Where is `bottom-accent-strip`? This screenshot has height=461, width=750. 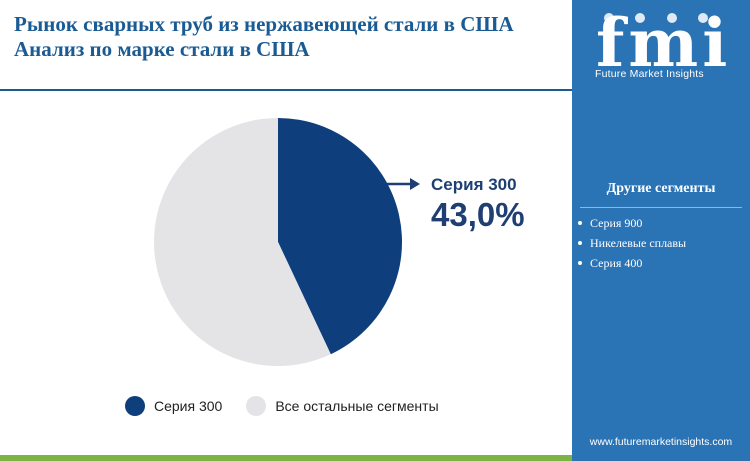 bottom-accent-strip is located at coordinates (286, 458).